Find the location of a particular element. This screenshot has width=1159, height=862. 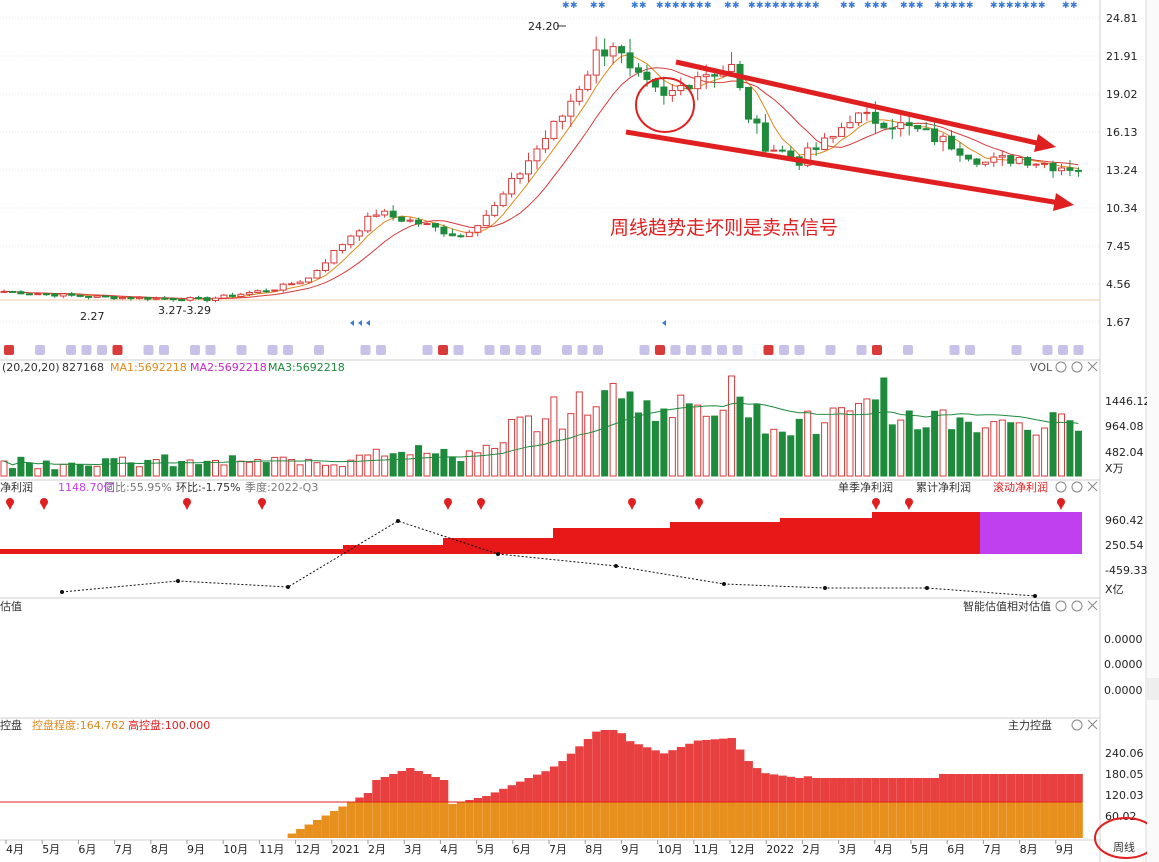

control-panel-icons is located at coordinates (1084, 725).